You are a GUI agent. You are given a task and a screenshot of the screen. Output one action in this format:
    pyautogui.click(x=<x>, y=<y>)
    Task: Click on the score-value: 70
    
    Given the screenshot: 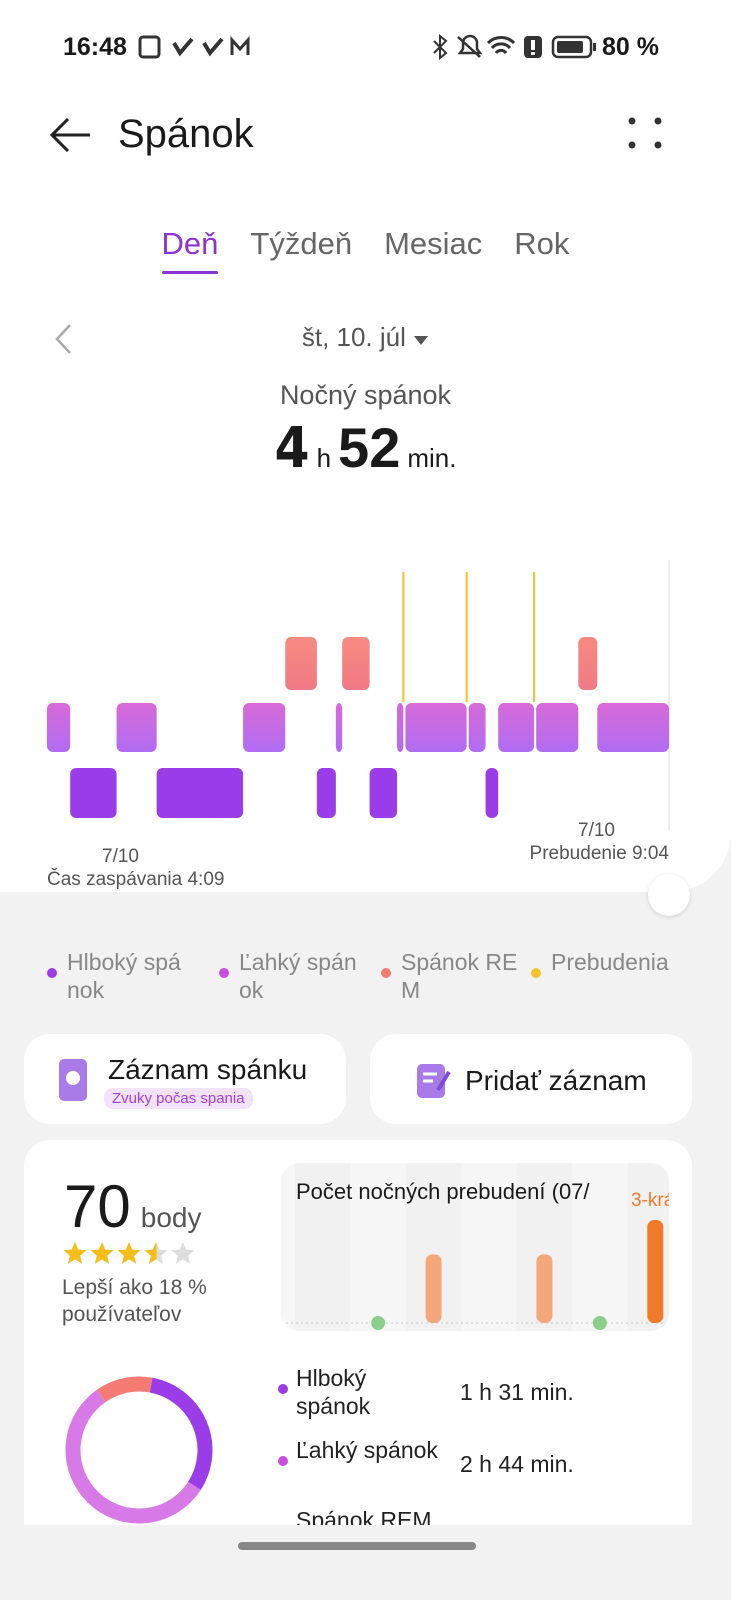 What is the action you would take?
    pyautogui.click(x=97, y=1206)
    